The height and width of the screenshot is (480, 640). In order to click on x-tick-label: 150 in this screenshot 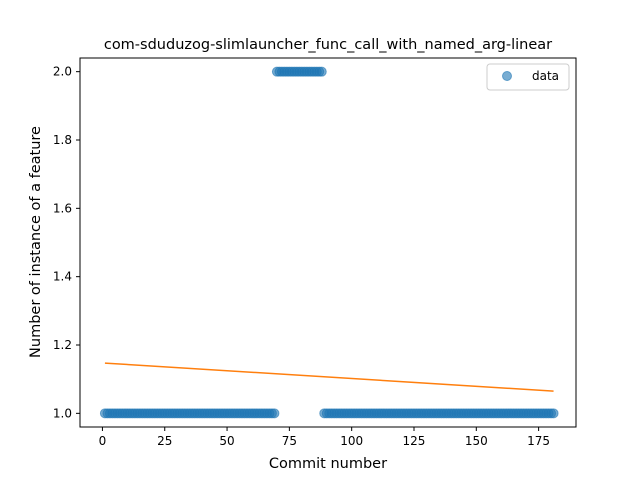, I will do `click(476, 441)`.